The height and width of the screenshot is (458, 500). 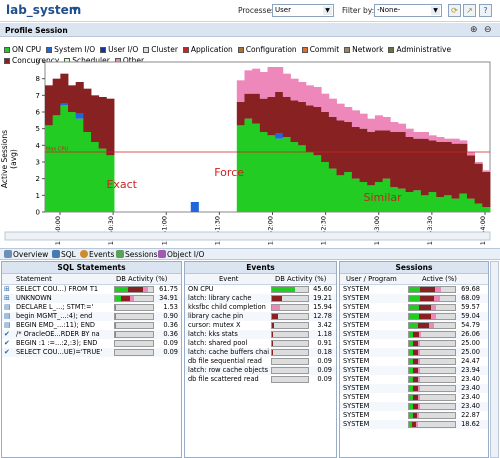 What do you see at coordinates (75, 9) in the screenshot?
I see `chevron-down-icon: ▼` at bounding box center [75, 9].